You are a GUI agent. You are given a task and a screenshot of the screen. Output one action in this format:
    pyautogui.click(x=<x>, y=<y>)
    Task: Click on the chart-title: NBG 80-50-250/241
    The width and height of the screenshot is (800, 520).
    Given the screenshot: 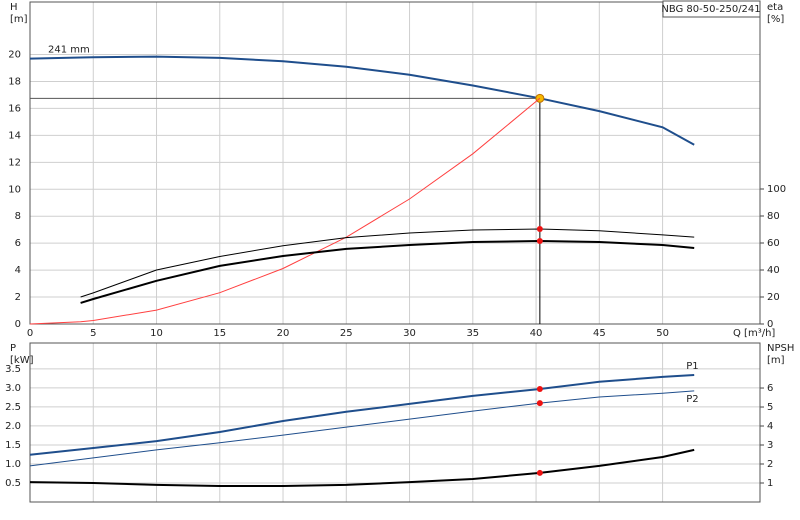 What is the action you would take?
    pyautogui.click(x=710, y=9)
    